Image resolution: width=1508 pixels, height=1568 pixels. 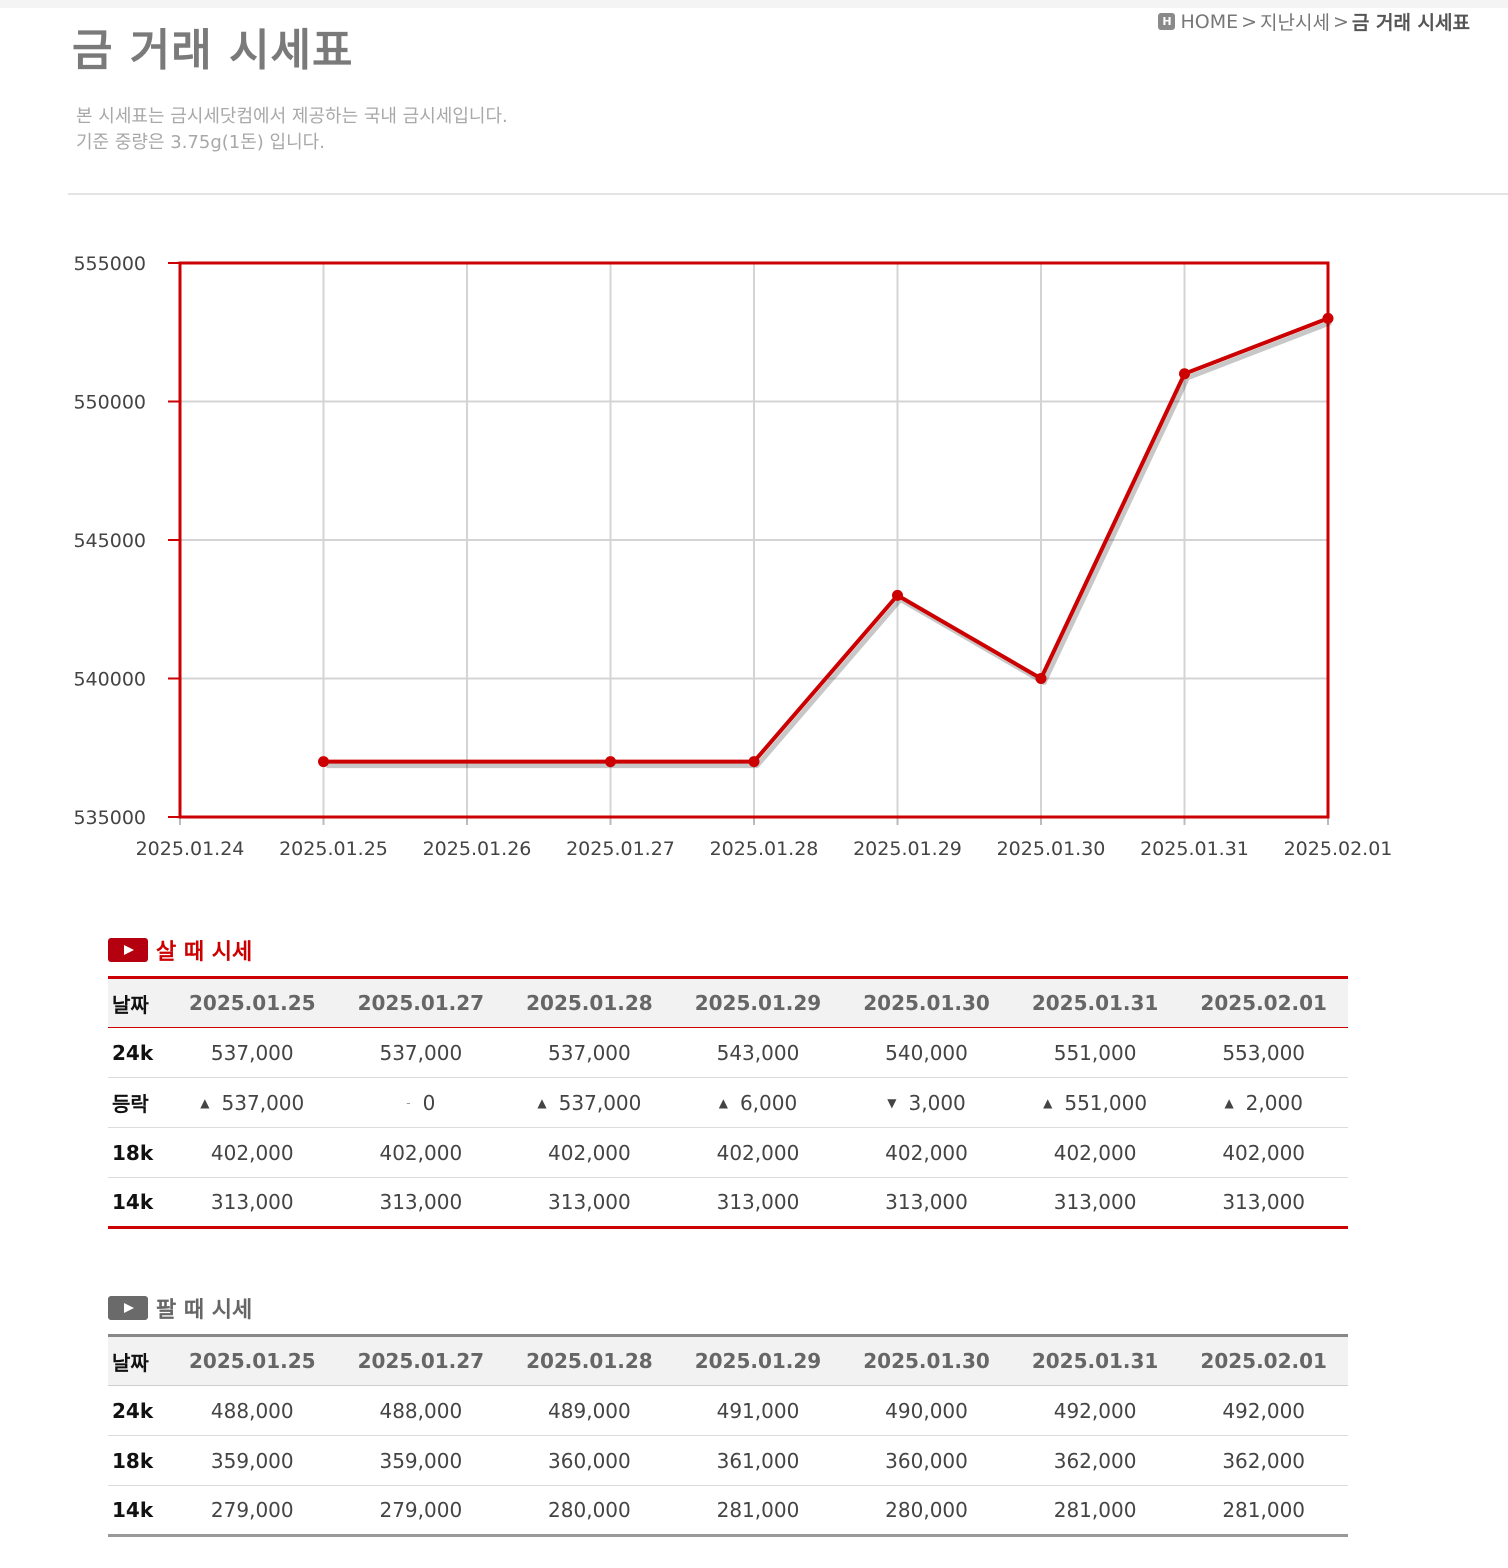 What do you see at coordinates (1095, 1460) in the screenshot?
I see `price-cell: 362,000` at bounding box center [1095, 1460].